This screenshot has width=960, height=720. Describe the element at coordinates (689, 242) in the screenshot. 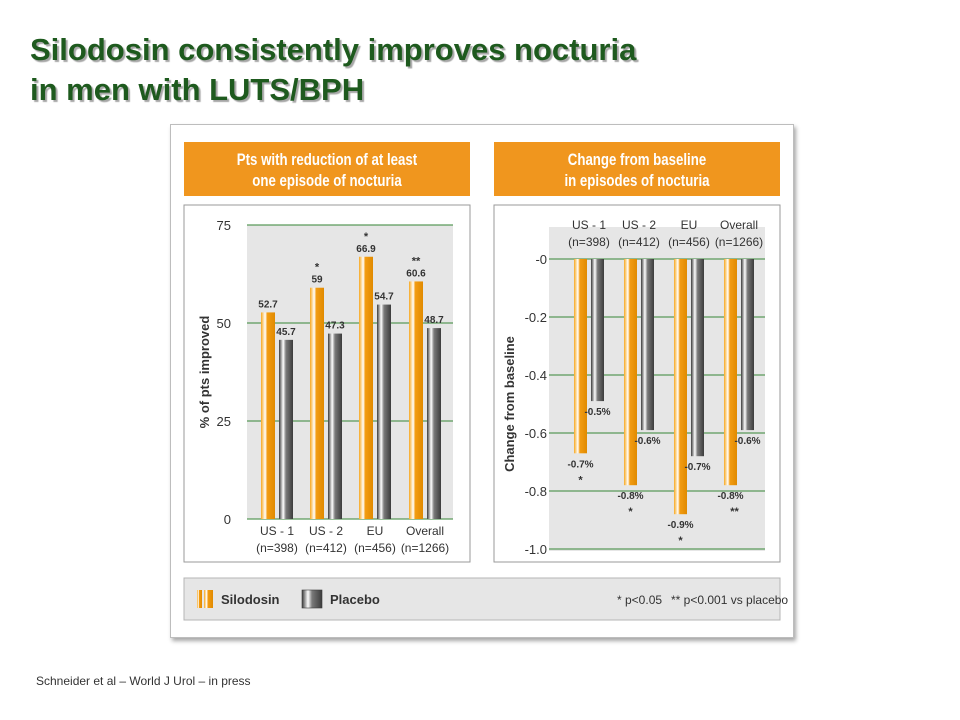

I see `c2-category-n: (n=456)` at that location.